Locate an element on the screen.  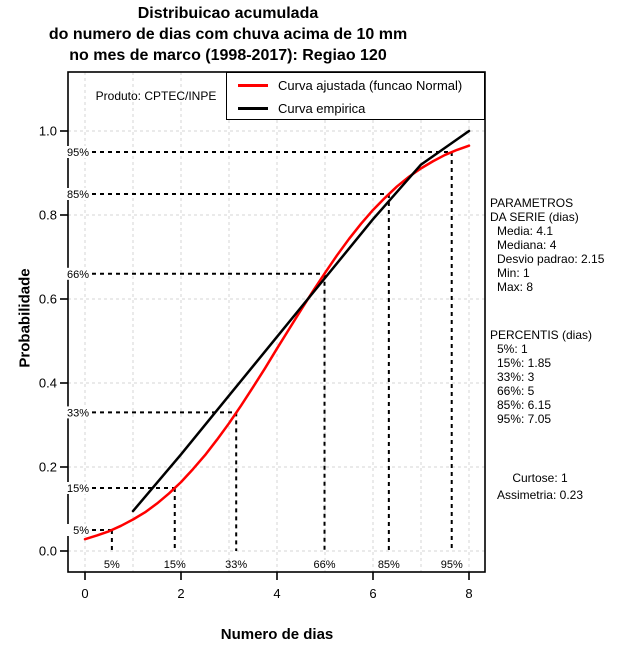
parameters-title-line-2: DA SERIE (dias) is located at coordinates (534, 217).